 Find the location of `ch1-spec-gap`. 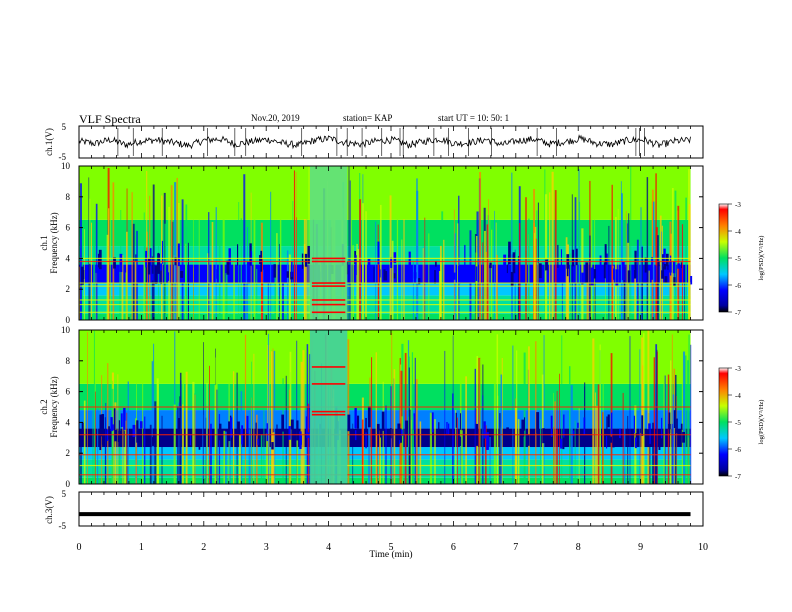

ch1-spec-gap is located at coordinates (328, 243).